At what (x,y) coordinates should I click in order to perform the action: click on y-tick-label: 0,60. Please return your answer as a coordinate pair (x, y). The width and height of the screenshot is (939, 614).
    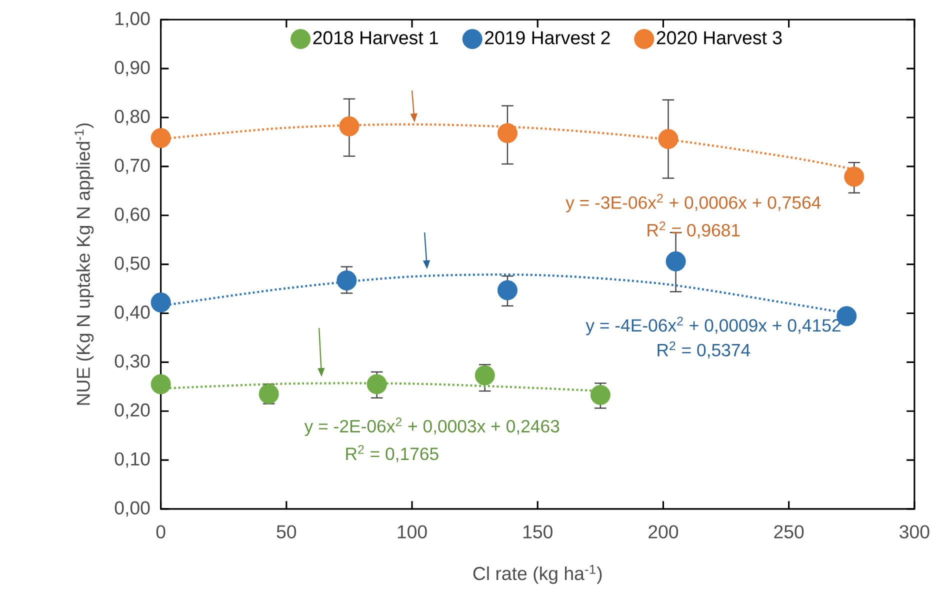
    Looking at the image, I should click on (132, 216).